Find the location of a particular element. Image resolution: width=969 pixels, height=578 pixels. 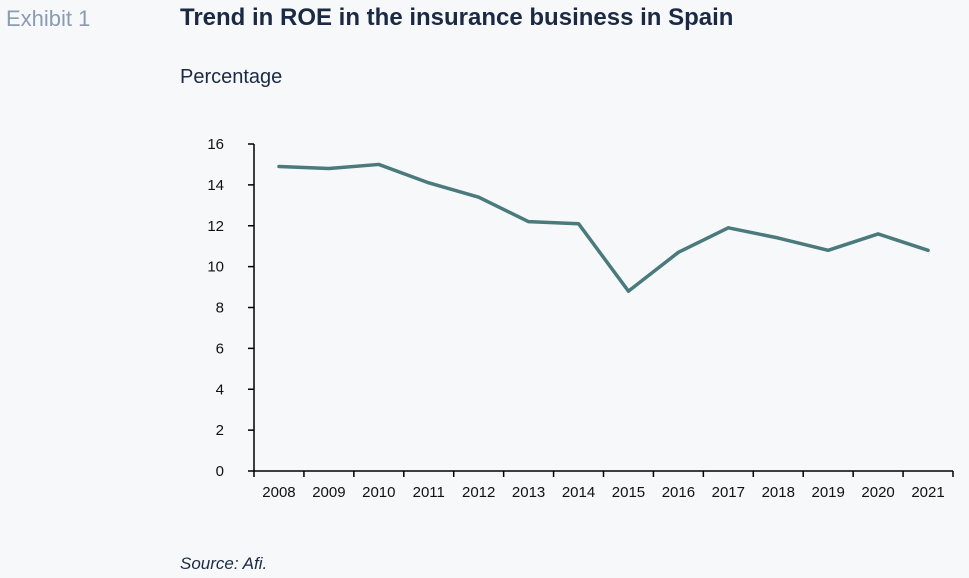

exhibit-label: Exhibit 1 is located at coordinates (48, 18).